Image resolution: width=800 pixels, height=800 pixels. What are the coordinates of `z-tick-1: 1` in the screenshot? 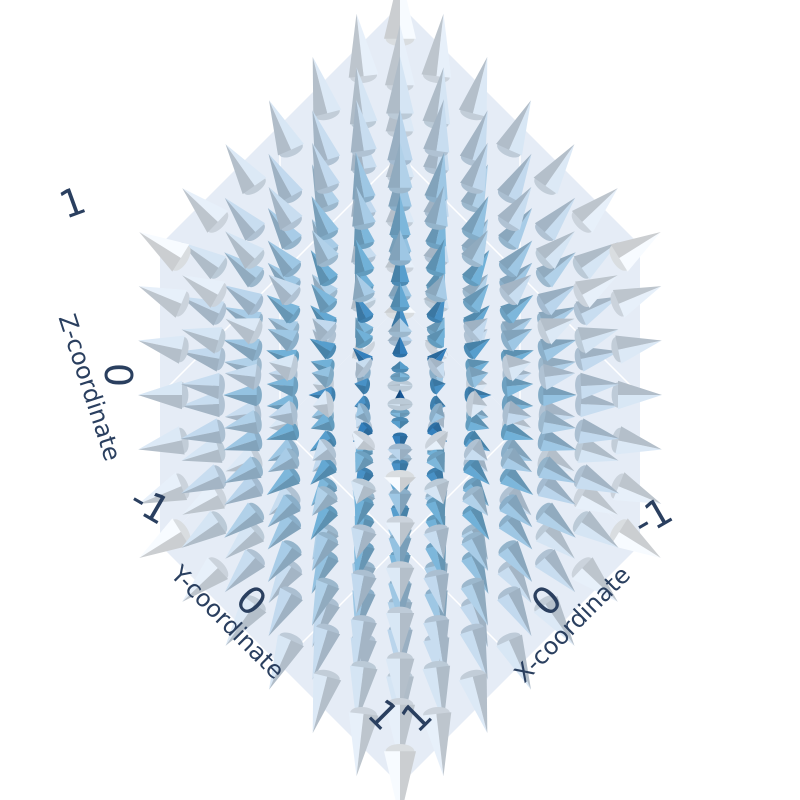 It's located at (73, 203).